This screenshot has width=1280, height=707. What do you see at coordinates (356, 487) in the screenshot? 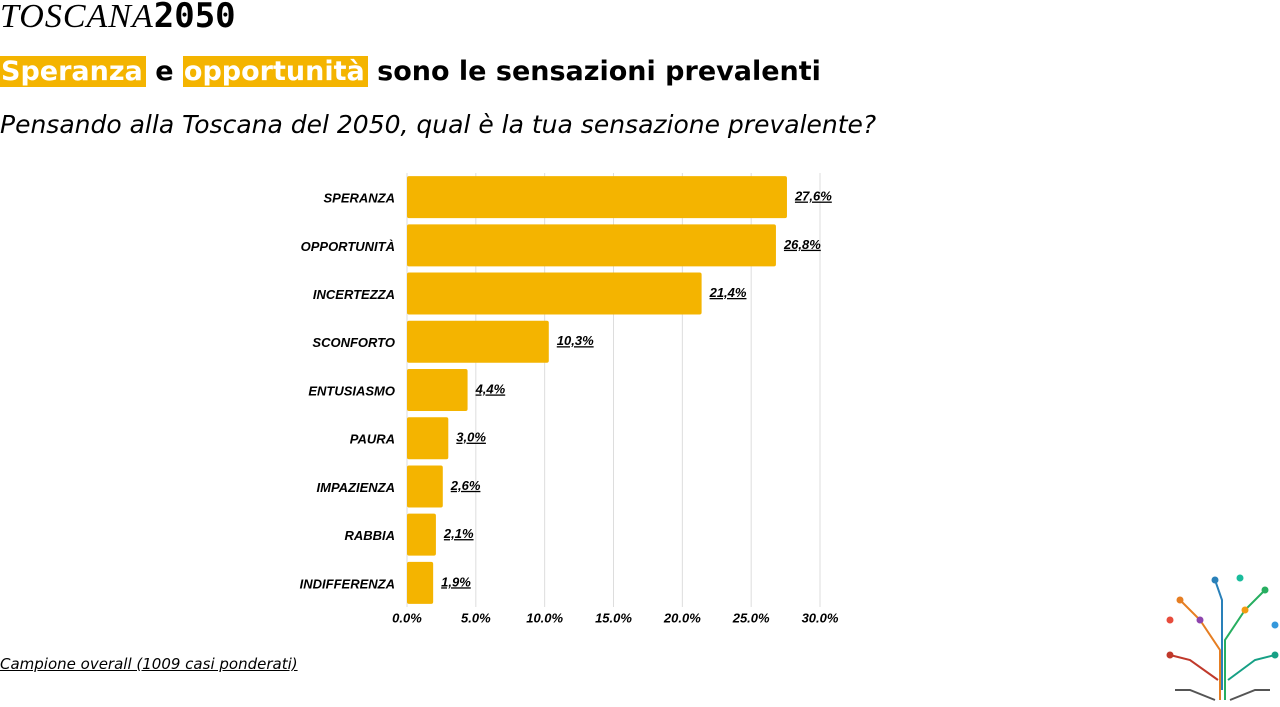
I see `y-tick-label: IMPAZIENZA` at bounding box center [356, 487].